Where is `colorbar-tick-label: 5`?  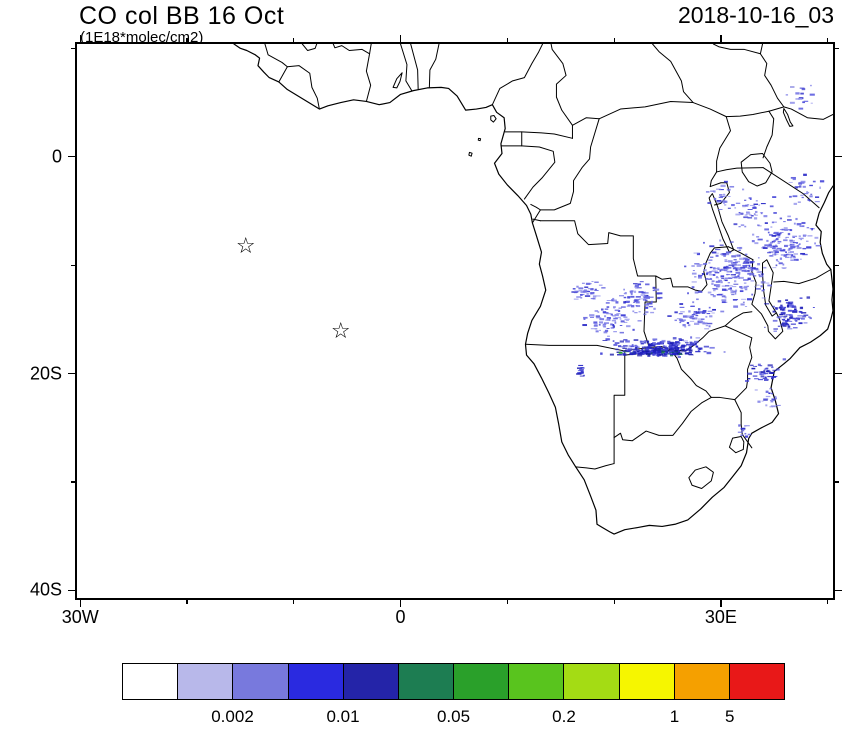
colorbar-tick-label: 5 is located at coordinates (730, 716).